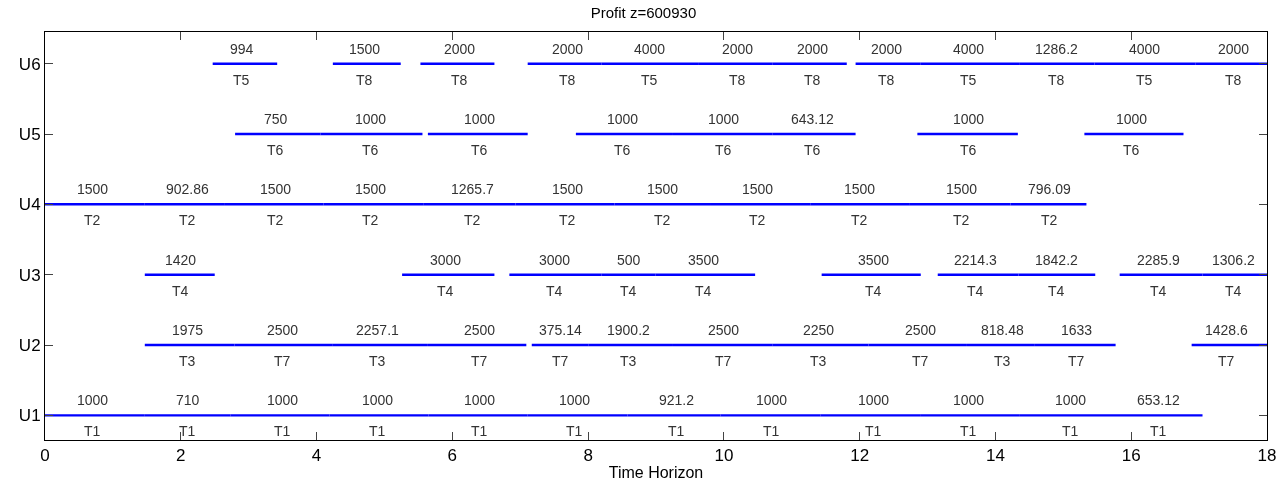  I want to click on y-tick-label: U6, so click(29, 64).